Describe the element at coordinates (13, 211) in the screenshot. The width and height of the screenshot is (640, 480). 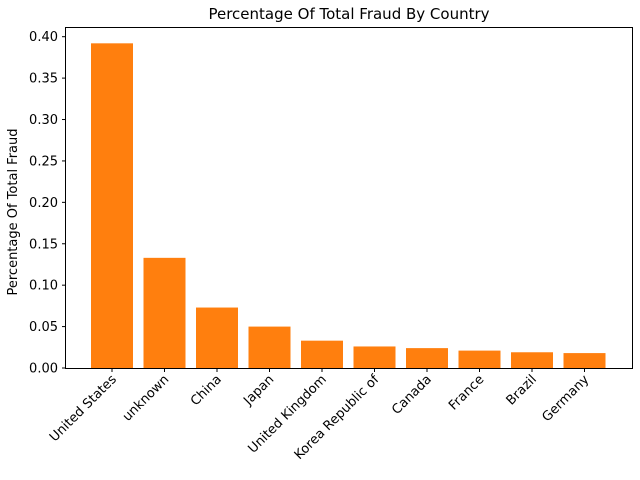
I see `y-axis-label: Percentage Of Total Fraud` at that location.